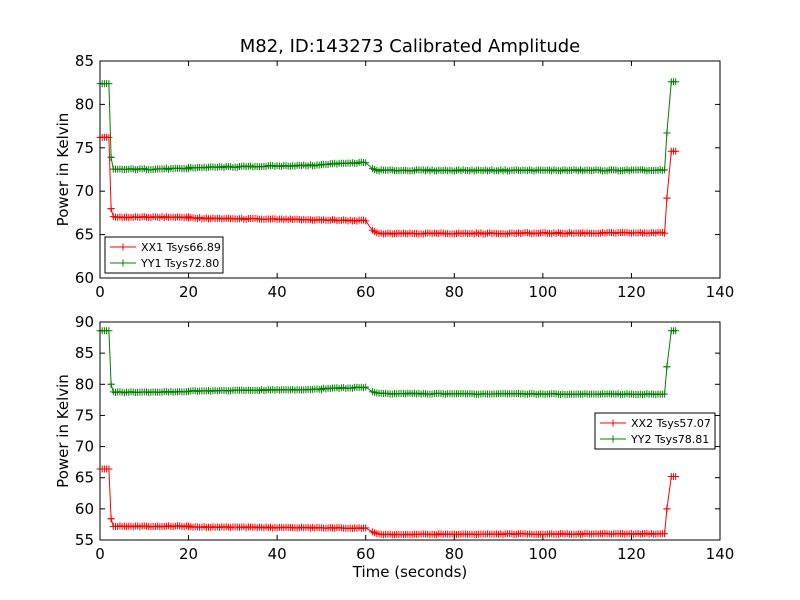  What do you see at coordinates (179, 263) in the screenshot?
I see `legend-label: YY1 Tsys72.80` at bounding box center [179, 263].